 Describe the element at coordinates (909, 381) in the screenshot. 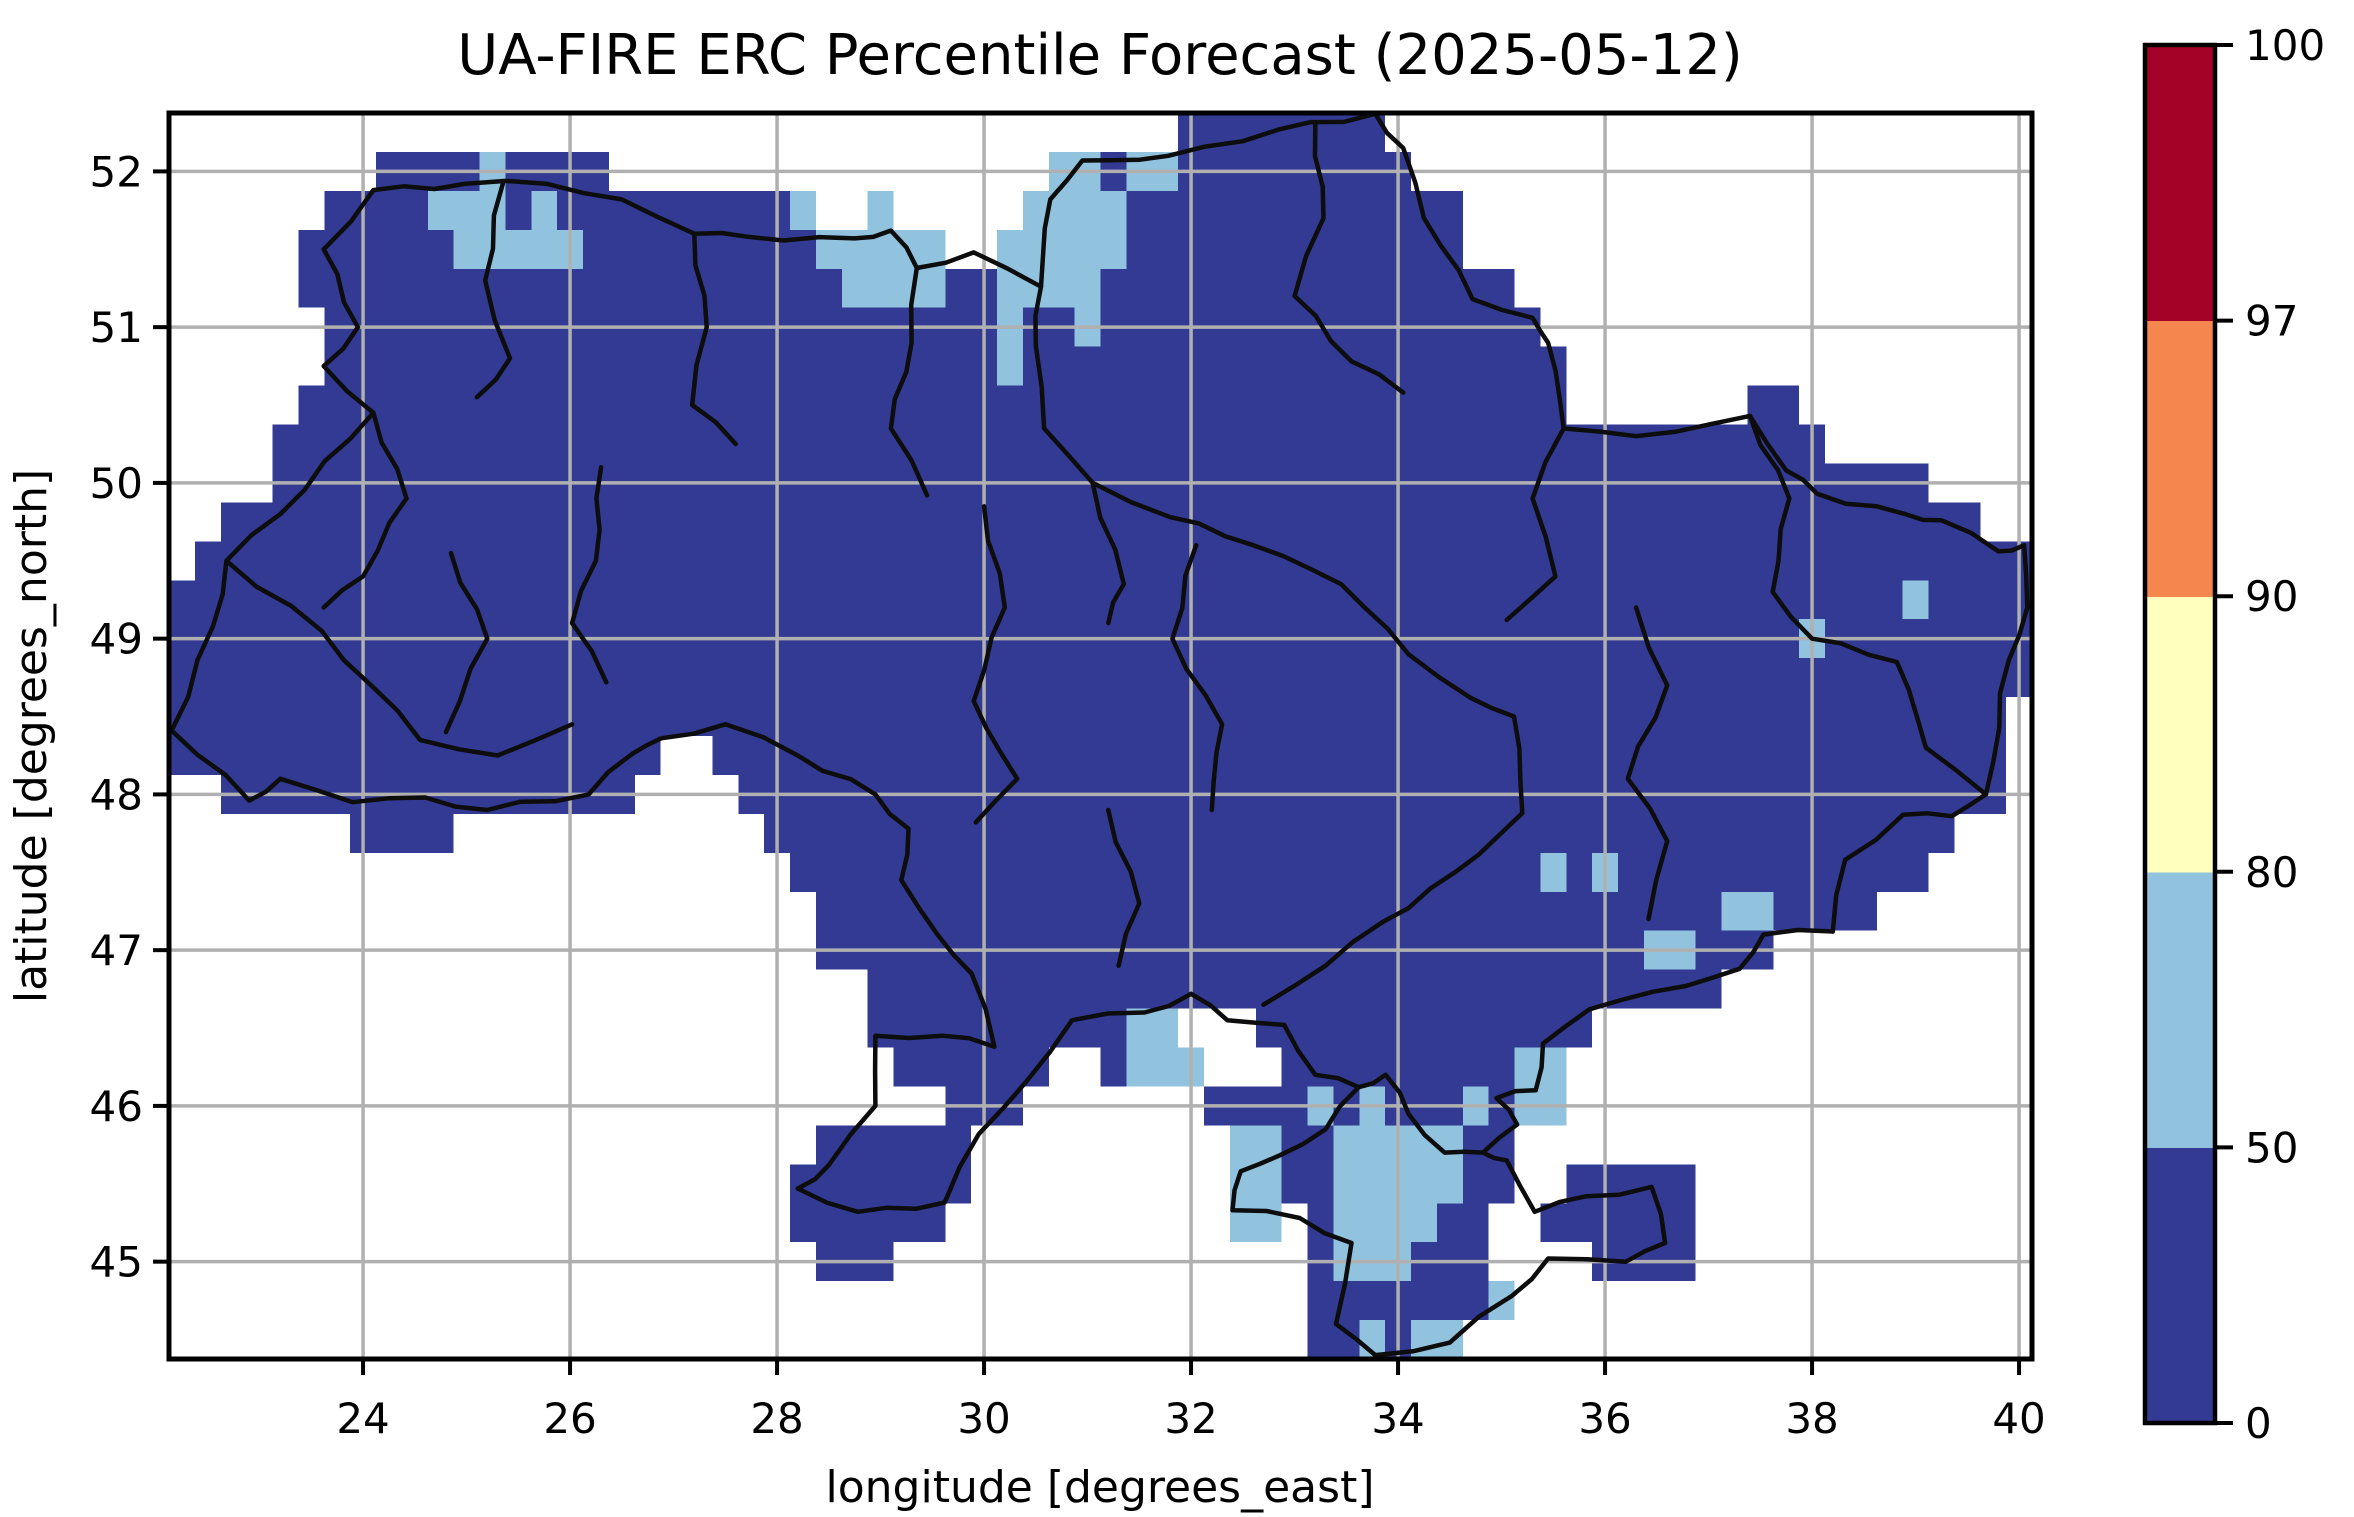

I see `boundary-oblast-zhytomyr-kyiv` at that location.